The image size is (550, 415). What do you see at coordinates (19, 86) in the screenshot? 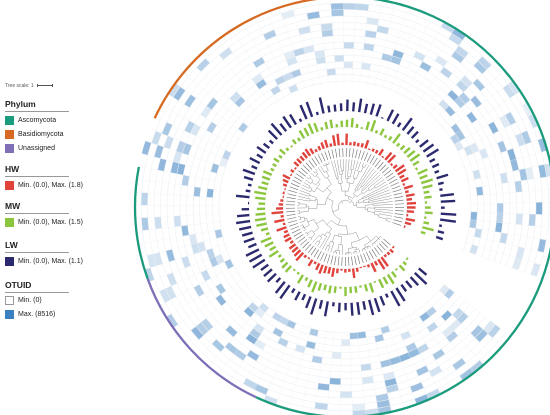
I see `tree-scale-label: Tree scale: 1` at bounding box center [19, 86].